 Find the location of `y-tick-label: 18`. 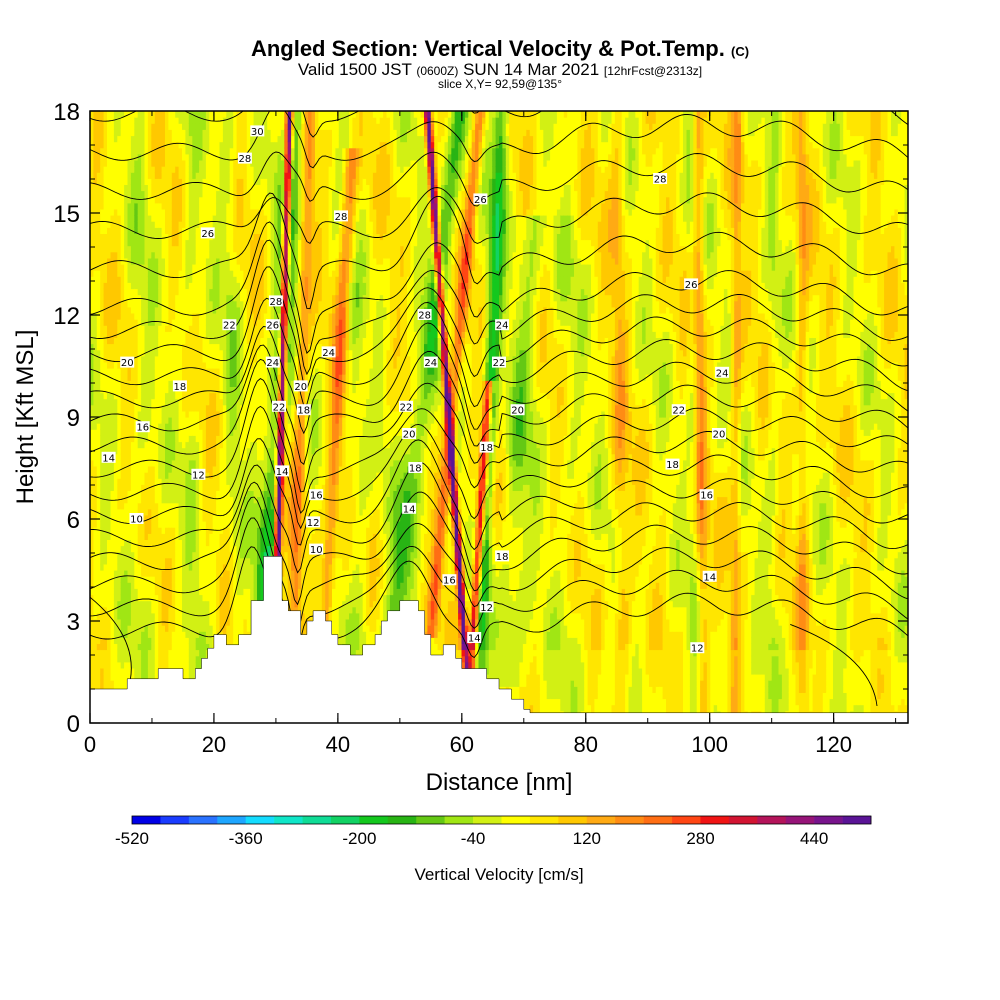

y-tick-label: 18 is located at coordinates (66, 112).